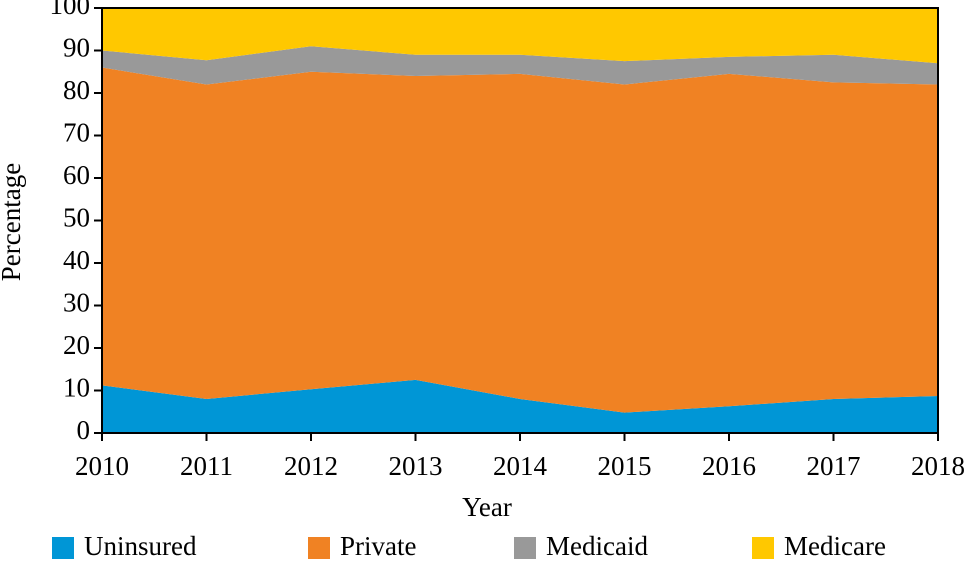 This screenshot has width=965, height=561. Describe the element at coordinates (76, 260) in the screenshot. I see `y-tick-label: 40` at that location.